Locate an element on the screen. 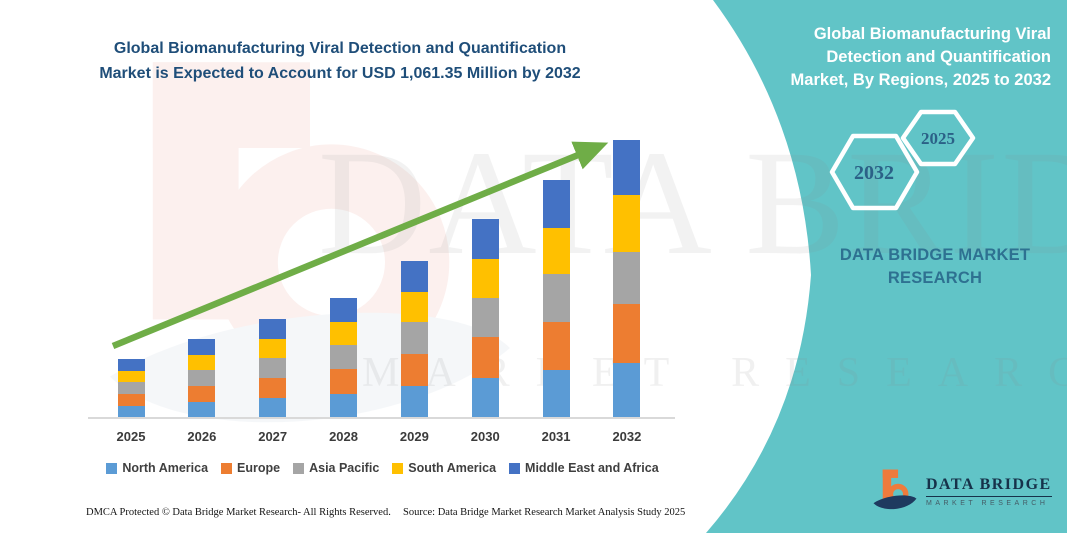  bar-column: 2032 is located at coordinates (627, 287).